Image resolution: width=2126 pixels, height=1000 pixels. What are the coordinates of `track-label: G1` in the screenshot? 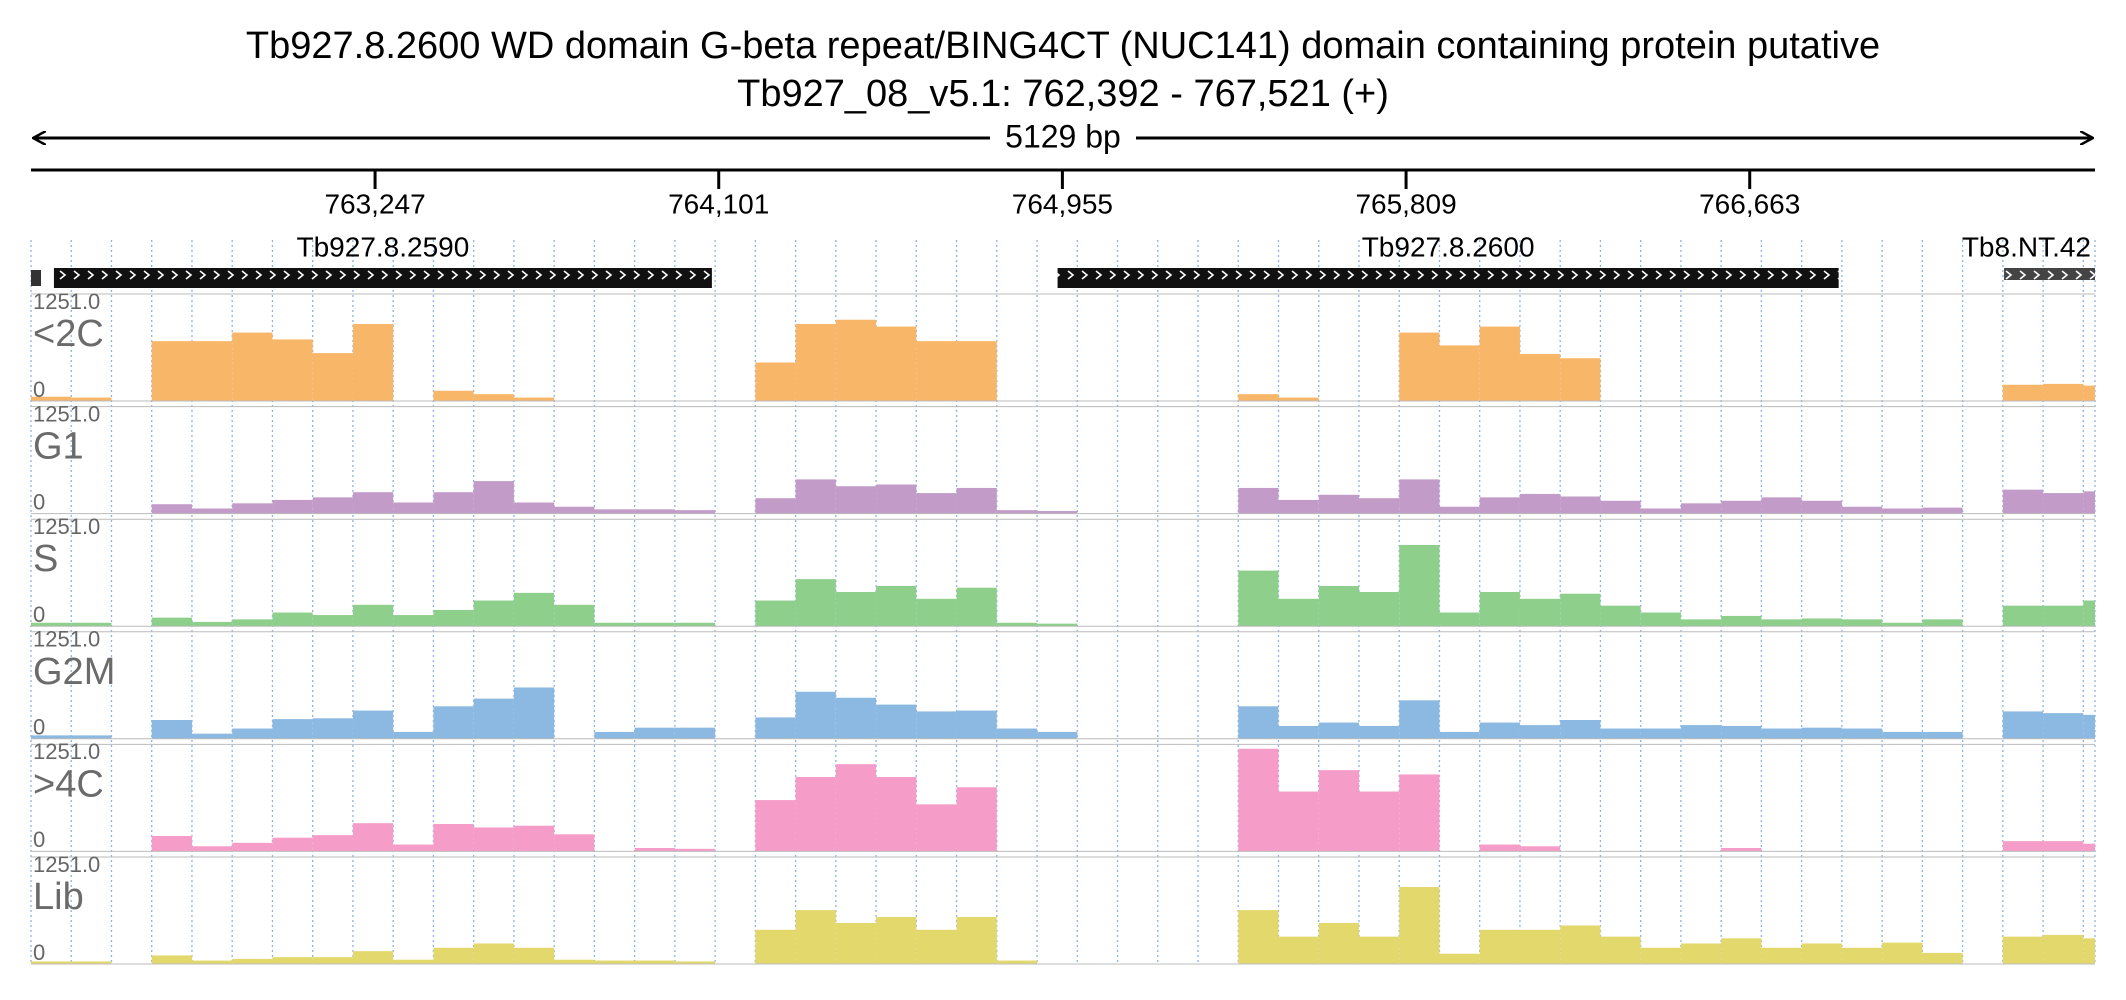 It's located at (58, 447).